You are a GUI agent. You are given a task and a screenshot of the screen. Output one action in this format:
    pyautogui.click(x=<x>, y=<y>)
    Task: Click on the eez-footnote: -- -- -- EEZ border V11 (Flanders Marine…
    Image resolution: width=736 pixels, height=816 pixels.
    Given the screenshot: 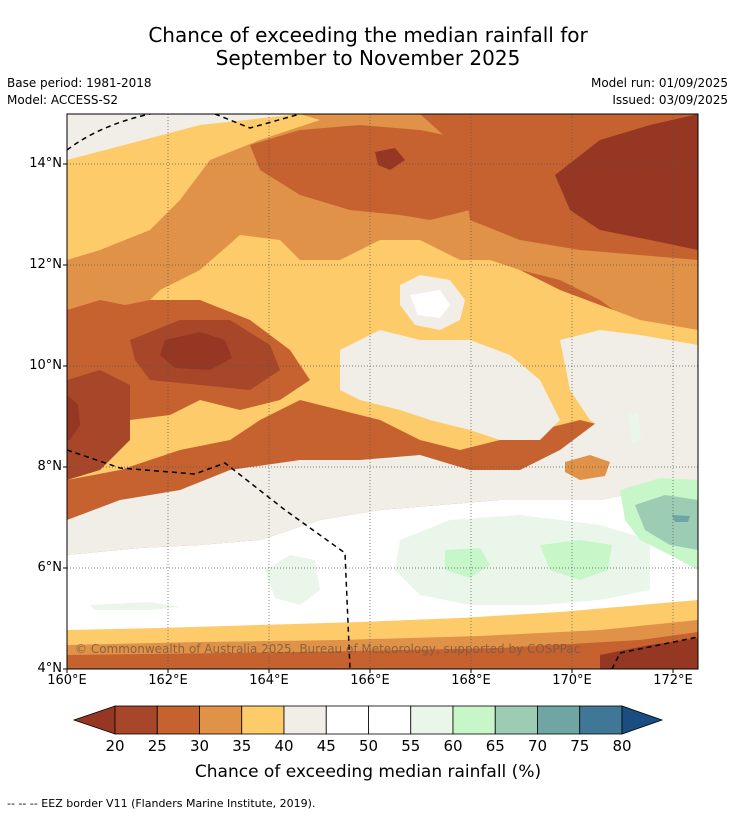 What is the action you would take?
    pyautogui.click(x=161, y=803)
    